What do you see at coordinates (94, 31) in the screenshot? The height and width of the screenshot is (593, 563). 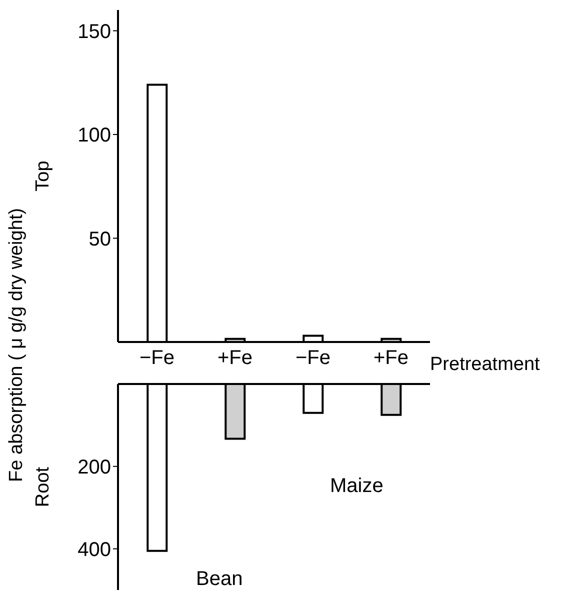 I see `y-tick-label: 150` at bounding box center [94, 31].